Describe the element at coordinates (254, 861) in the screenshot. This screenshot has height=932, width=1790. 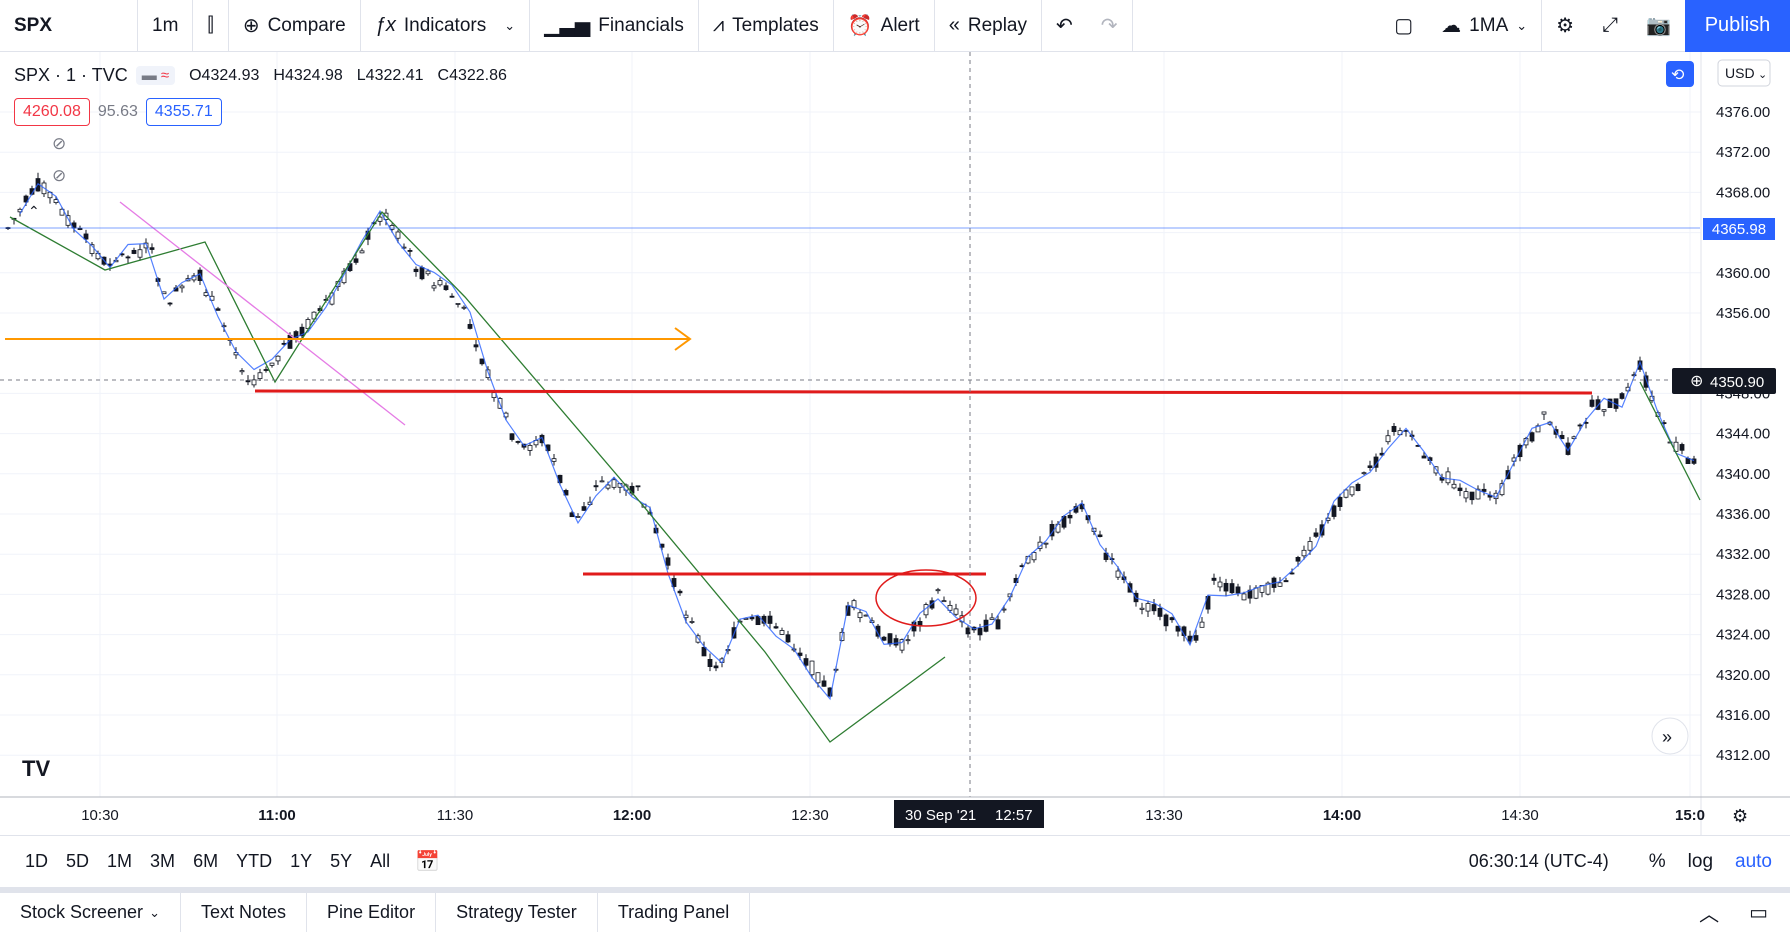
I see `range-ytd: YTD` at that location.